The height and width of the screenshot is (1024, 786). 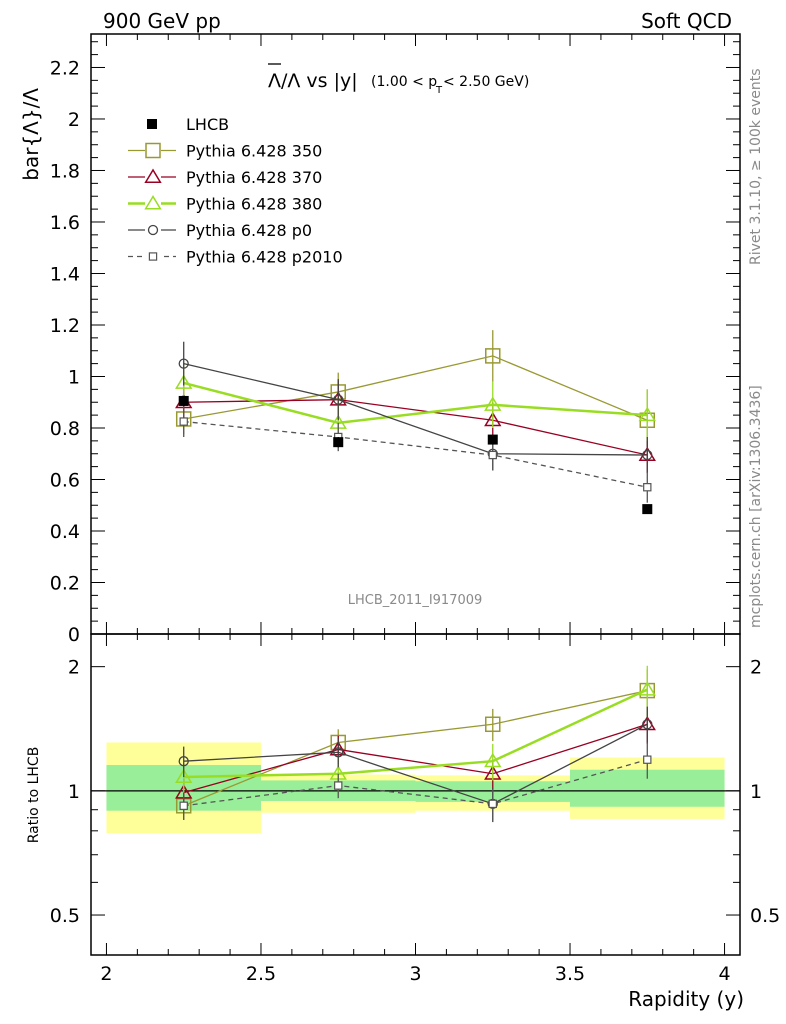 I want to click on y-tick-label-main: 1.2, so click(x=65, y=326).